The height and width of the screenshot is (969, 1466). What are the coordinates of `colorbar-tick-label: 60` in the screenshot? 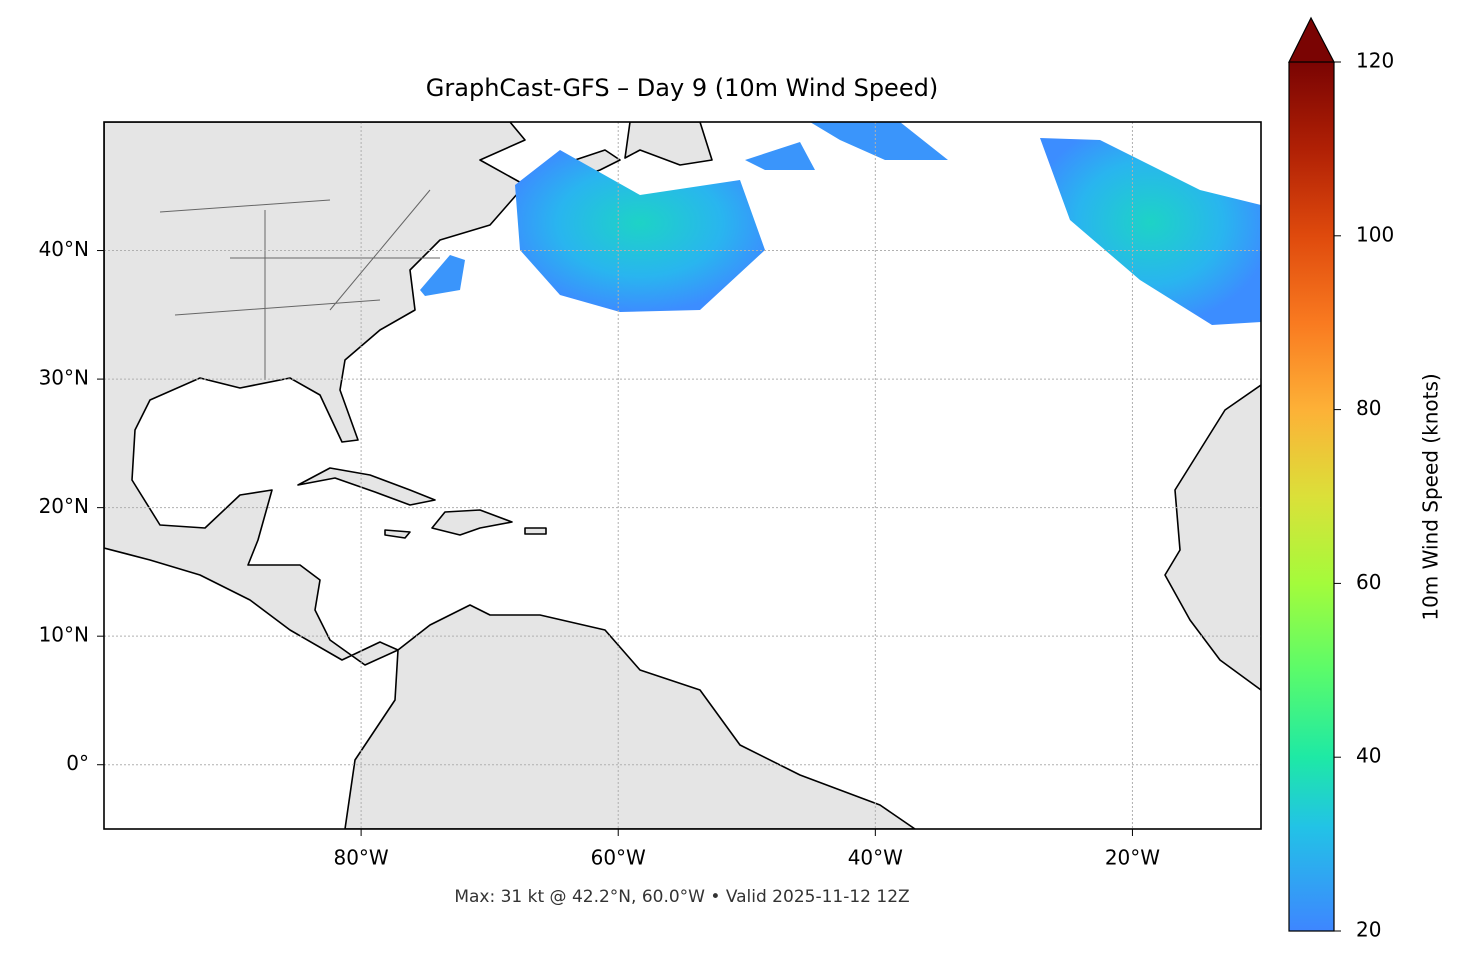 It's located at (1368, 582).